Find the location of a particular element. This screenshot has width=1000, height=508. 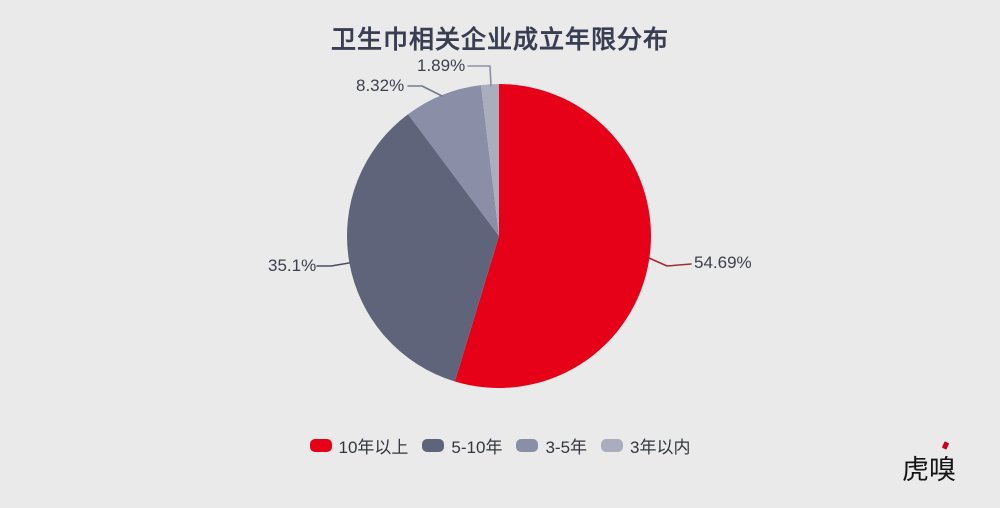

chart-legend: 10年以上 5-10年 3-5年 3年以内 is located at coordinates (500, 445).